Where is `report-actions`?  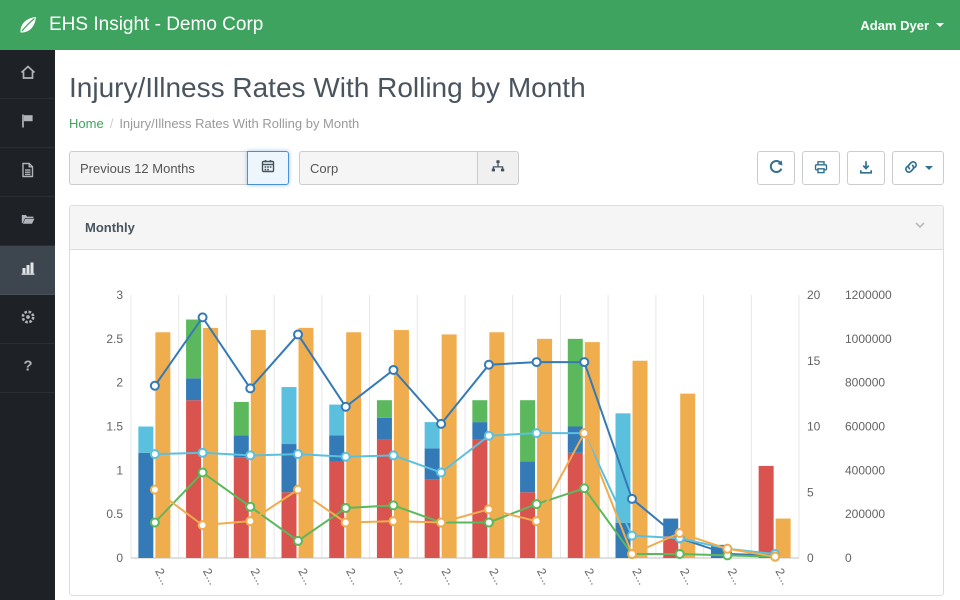
report-actions is located at coordinates (850, 168).